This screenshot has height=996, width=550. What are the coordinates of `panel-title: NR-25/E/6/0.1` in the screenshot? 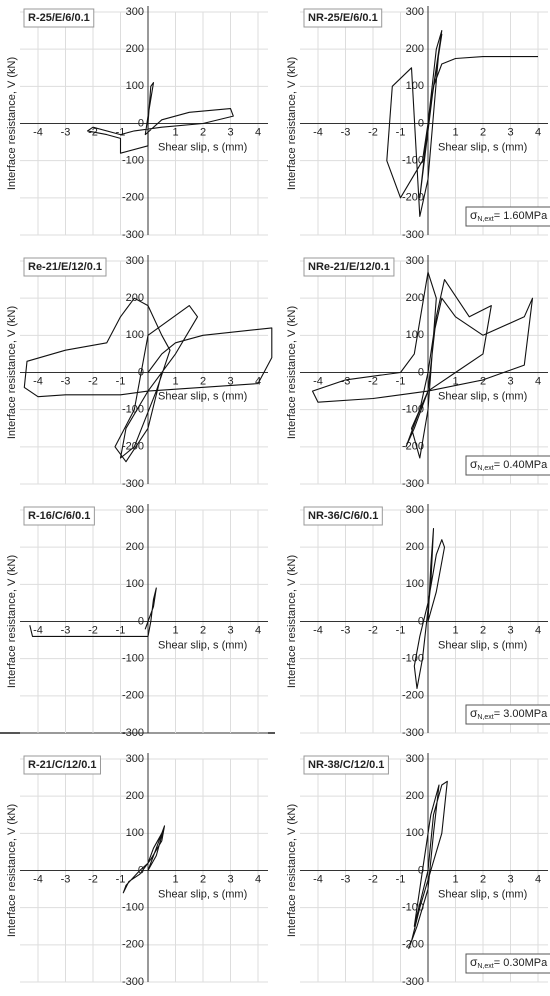 It's located at (343, 18).